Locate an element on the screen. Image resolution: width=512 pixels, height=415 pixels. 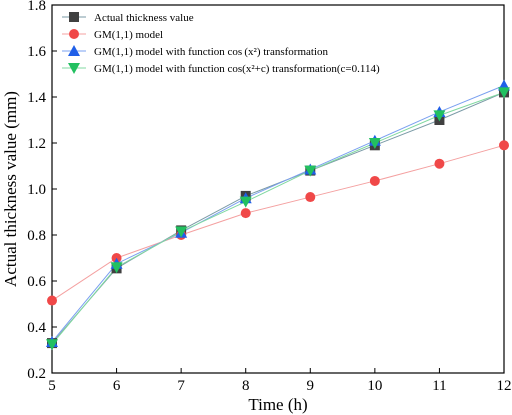
y-tick-label: 1.6 is located at coordinates (36, 52).